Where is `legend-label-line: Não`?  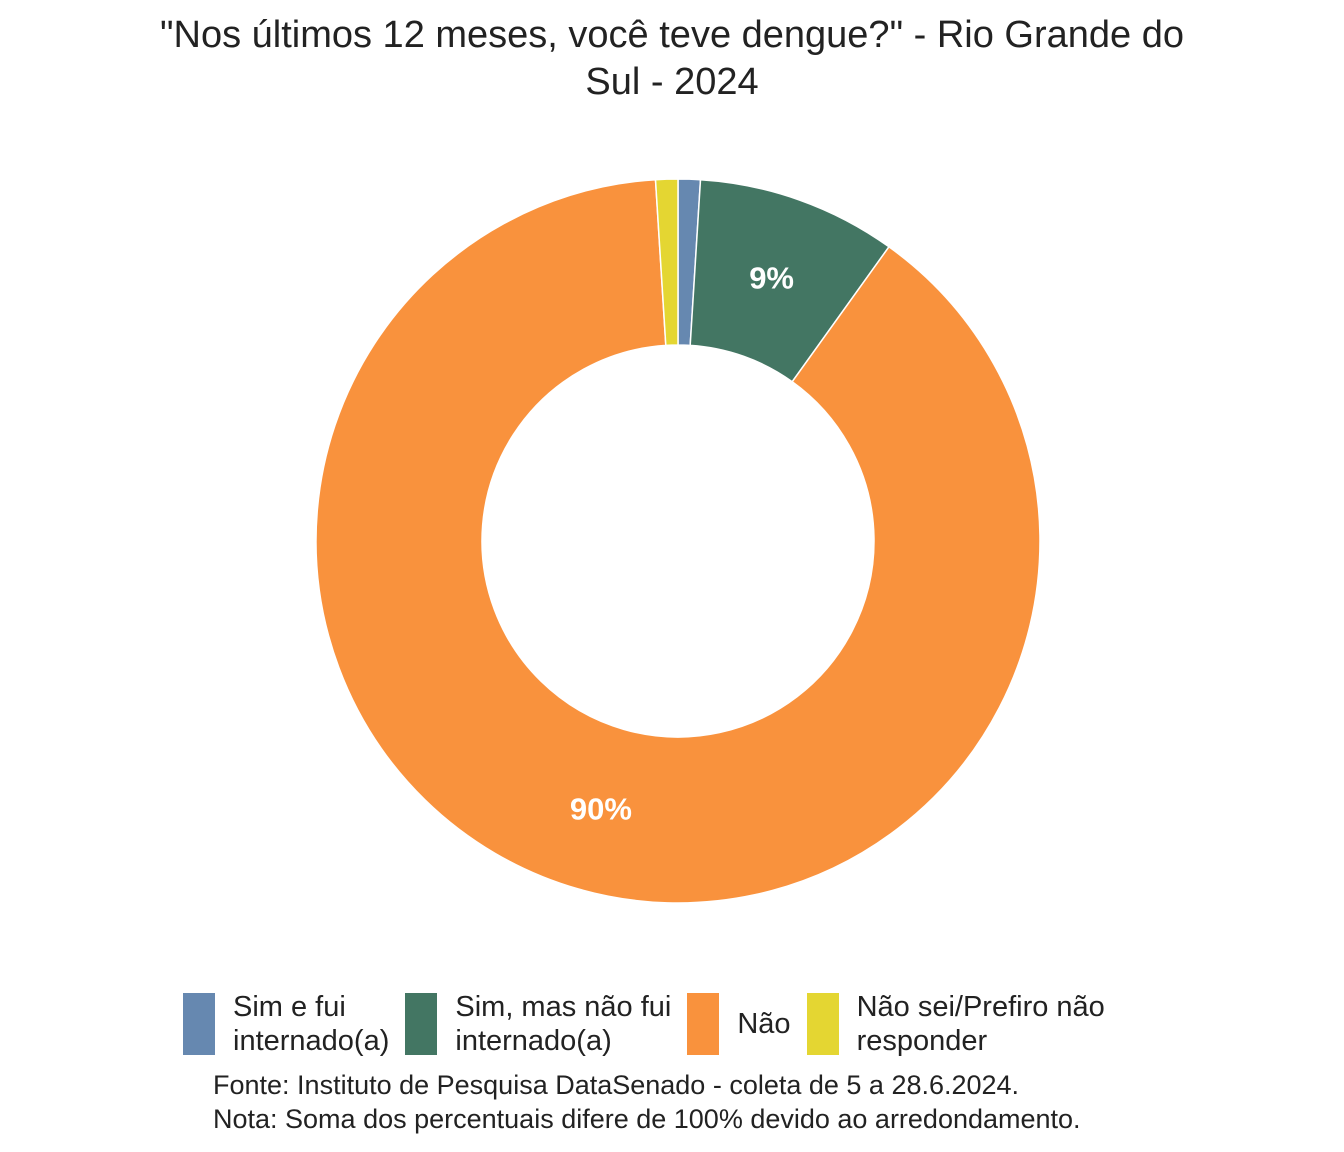
legend-label-line: Não is located at coordinates (764, 1024).